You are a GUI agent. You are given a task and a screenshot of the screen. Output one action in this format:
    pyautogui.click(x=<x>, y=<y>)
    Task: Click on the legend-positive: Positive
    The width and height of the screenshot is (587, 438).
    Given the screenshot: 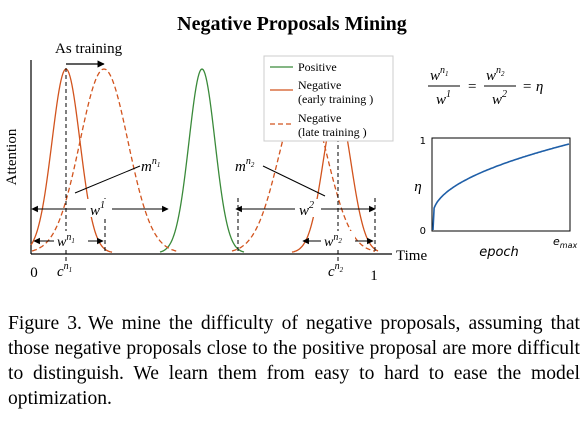 What is the action you would take?
    pyautogui.click(x=317, y=67)
    